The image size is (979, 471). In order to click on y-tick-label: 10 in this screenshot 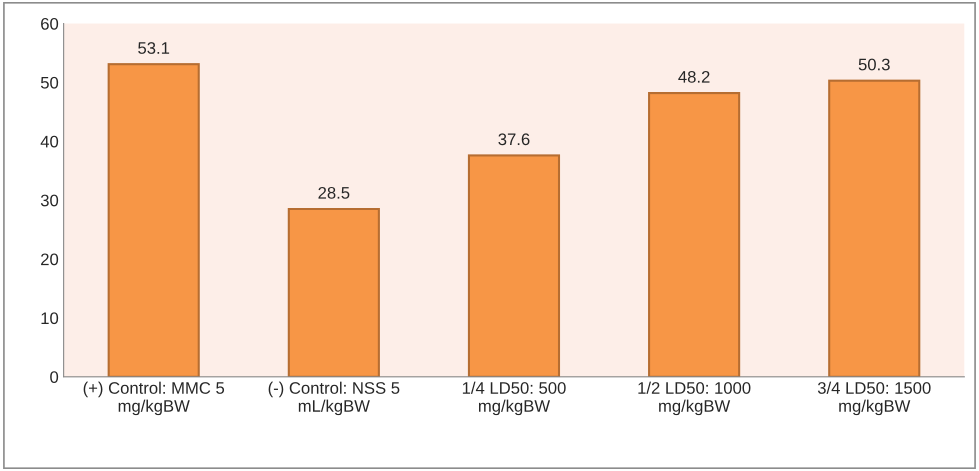, I will do `click(50, 318)`.